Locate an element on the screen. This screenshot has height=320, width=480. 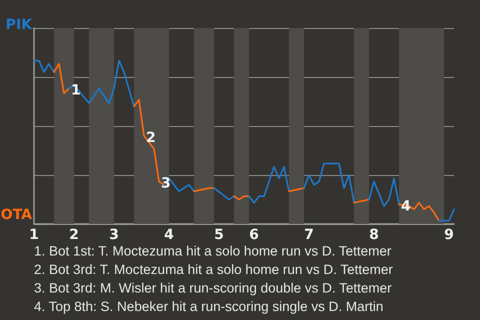
text: 4. Top 8th: S. Nebeker hit a run-scoring single vs D. Martin is located at coordinates (209, 306).